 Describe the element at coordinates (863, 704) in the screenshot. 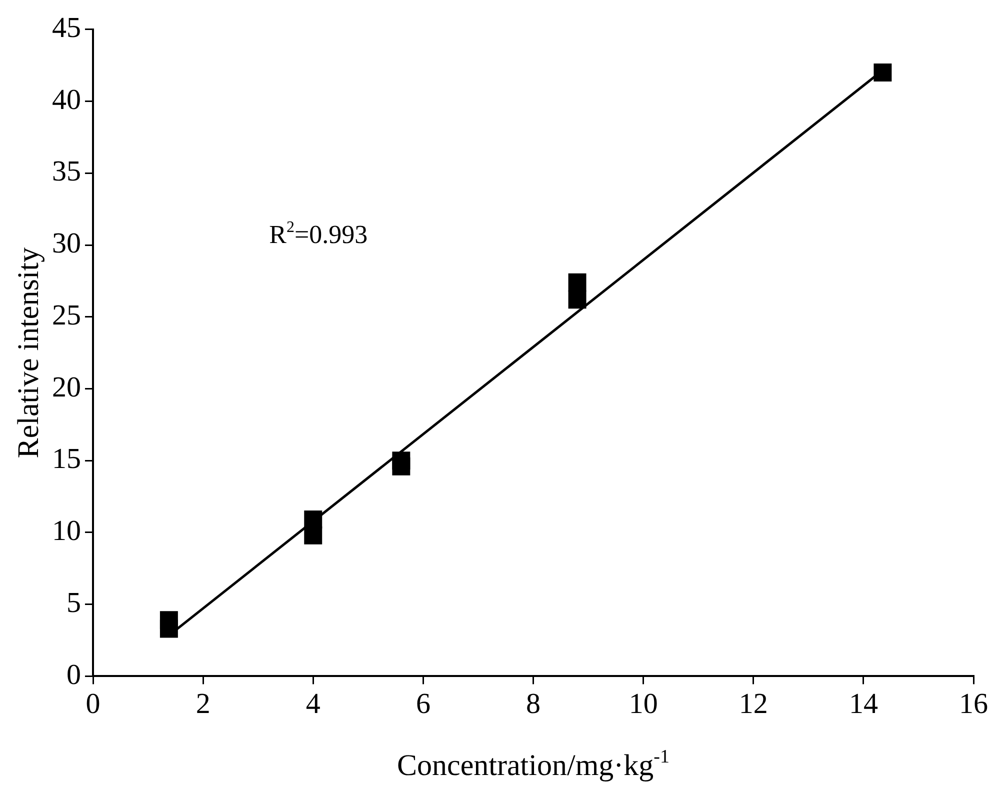

I see `x-tick-label: 14` at that location.